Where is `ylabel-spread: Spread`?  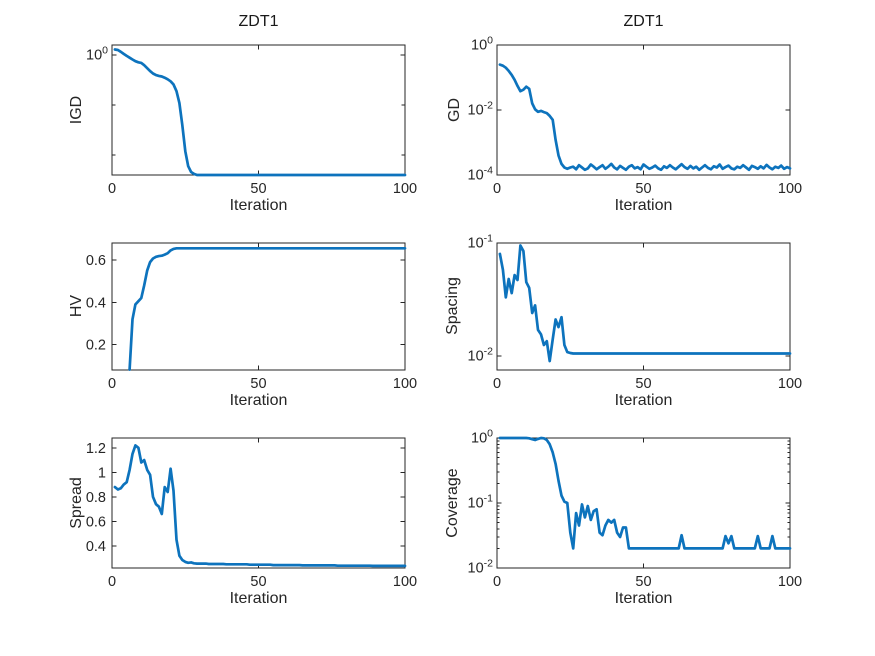 ylabel-spread: Spread is located at coordinates (76, 503).